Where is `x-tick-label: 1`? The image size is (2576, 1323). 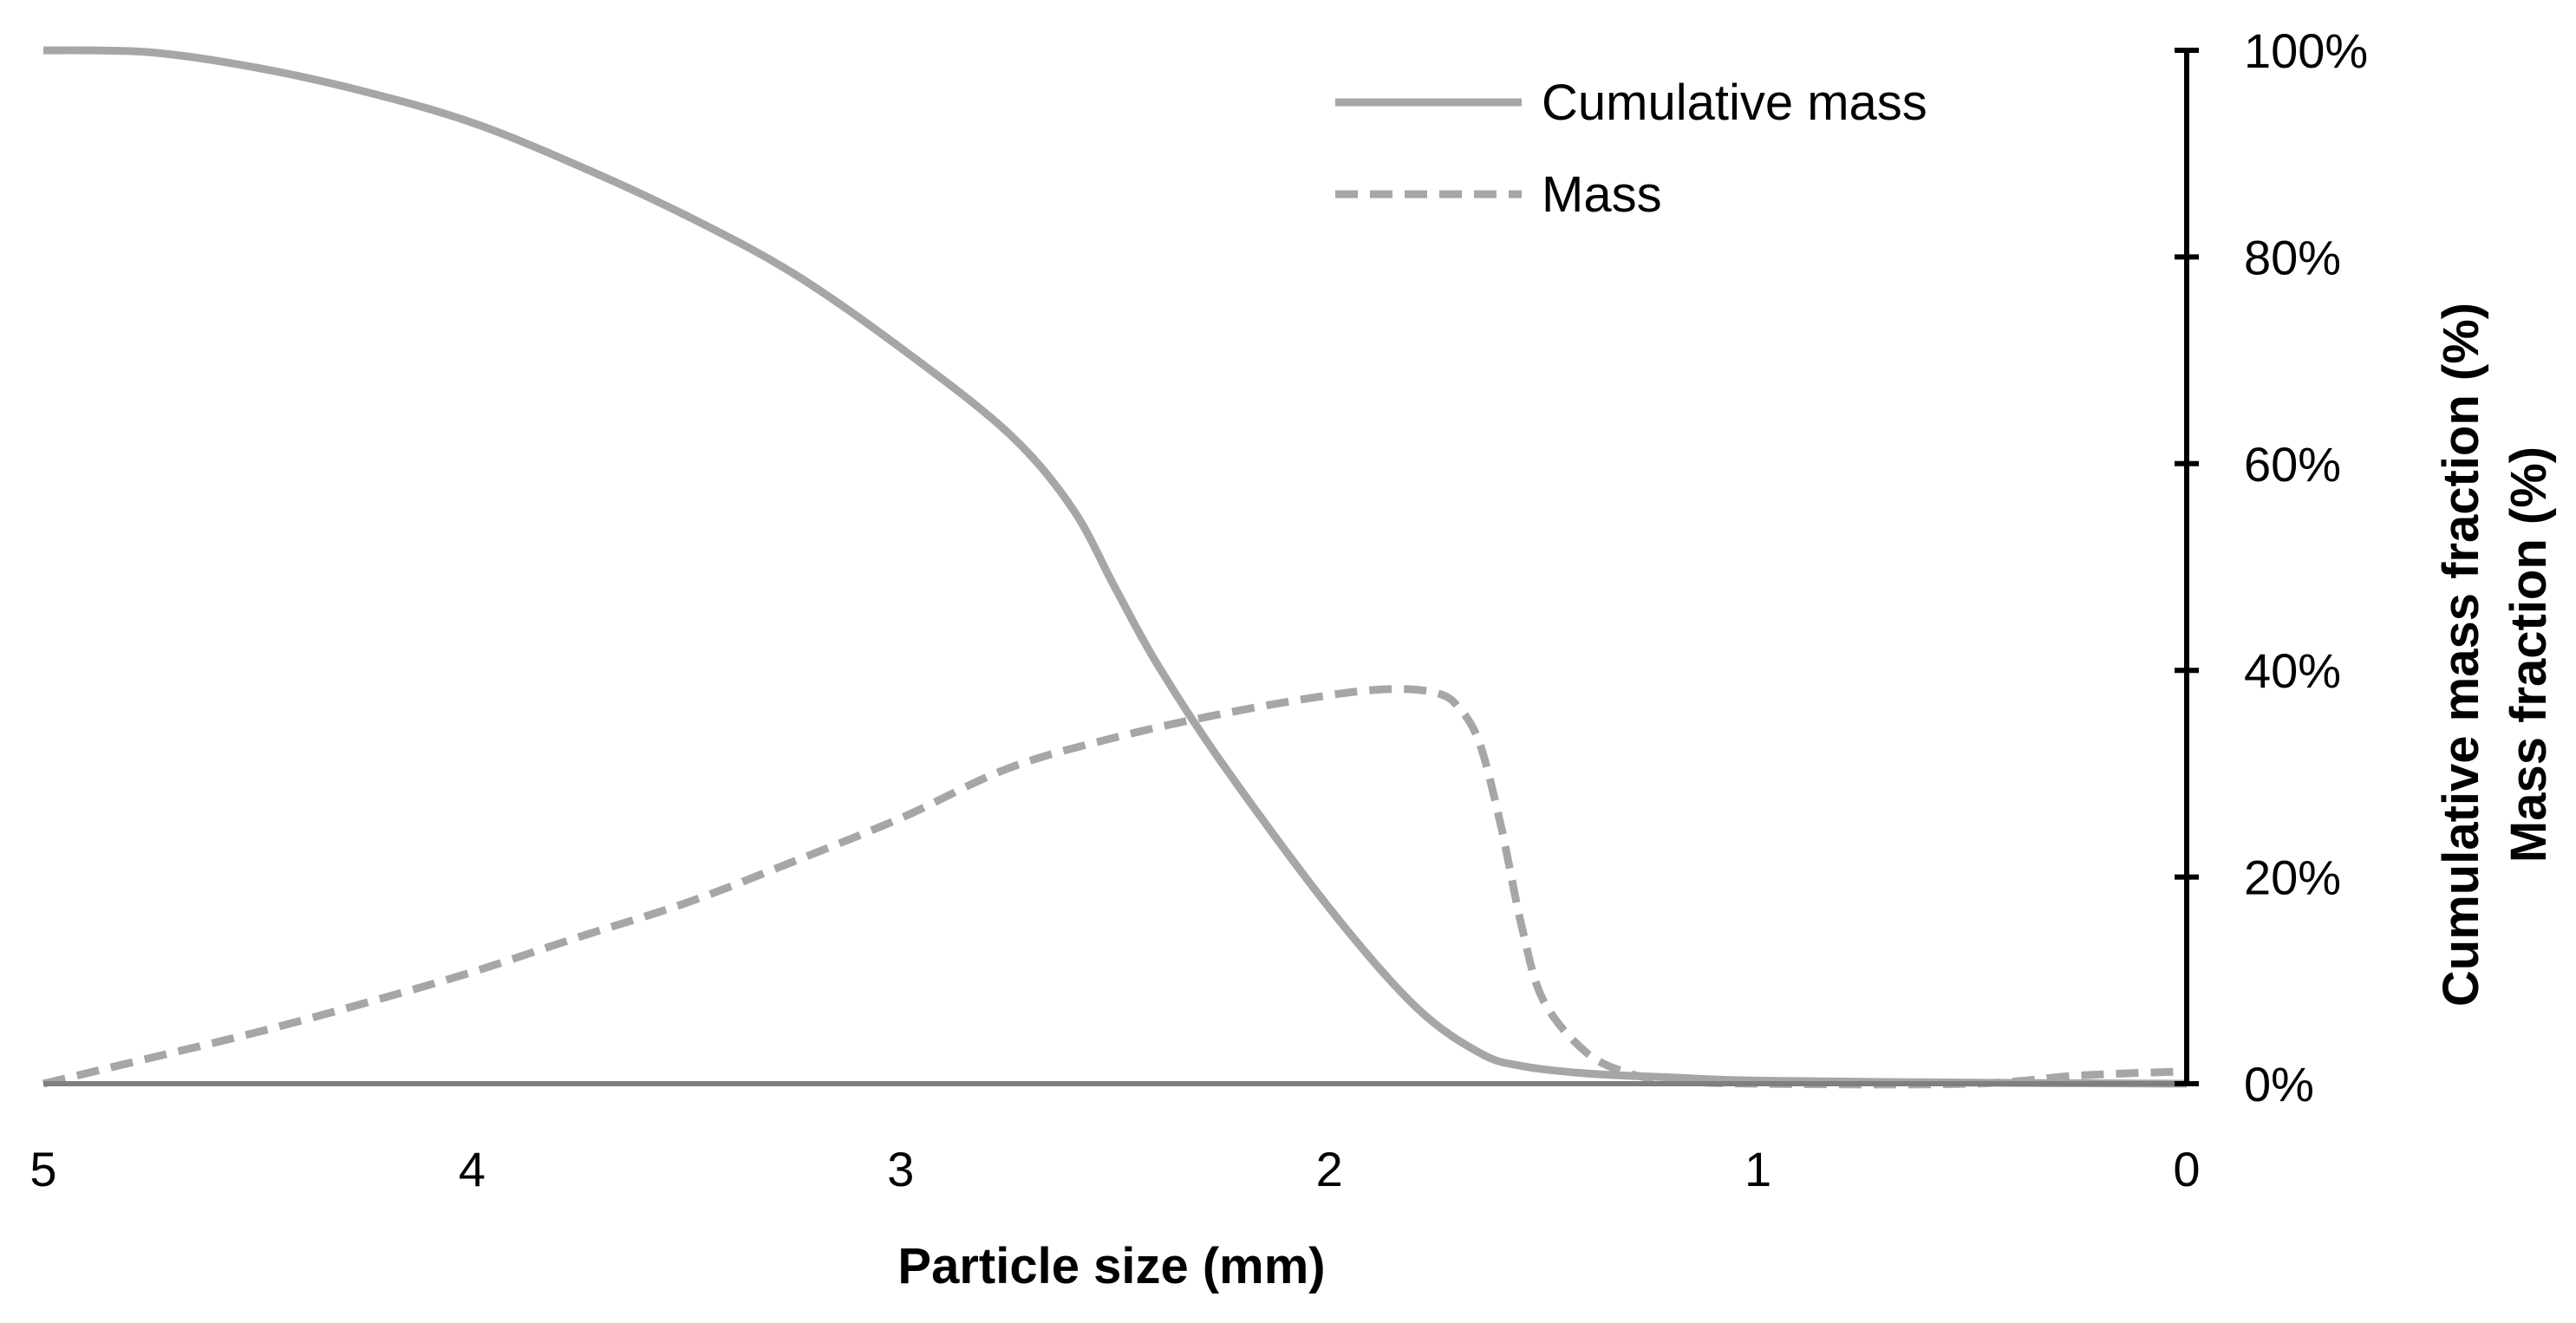 x-tick-label: 1 is located at coordinates (1758, 1169).